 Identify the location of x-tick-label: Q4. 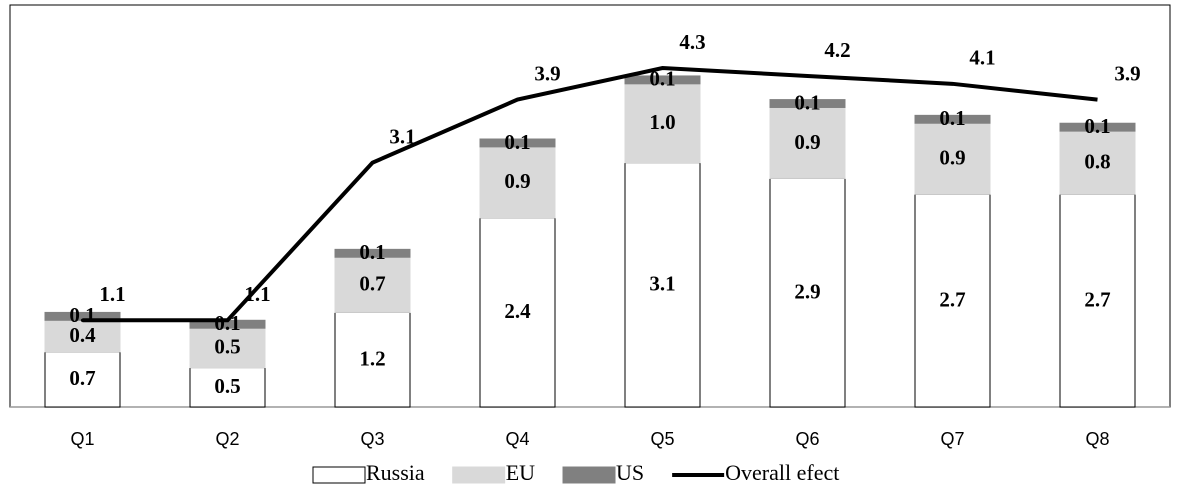
(517, 439).